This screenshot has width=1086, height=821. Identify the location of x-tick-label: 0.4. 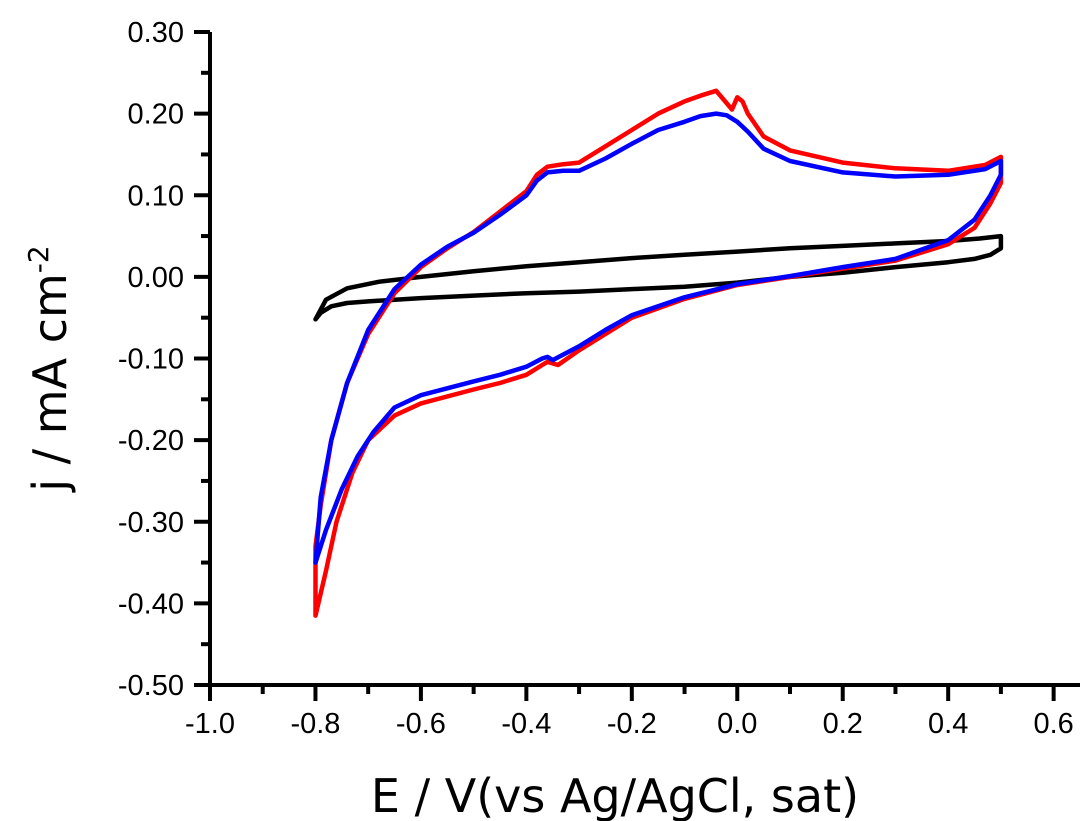
(948, 724).